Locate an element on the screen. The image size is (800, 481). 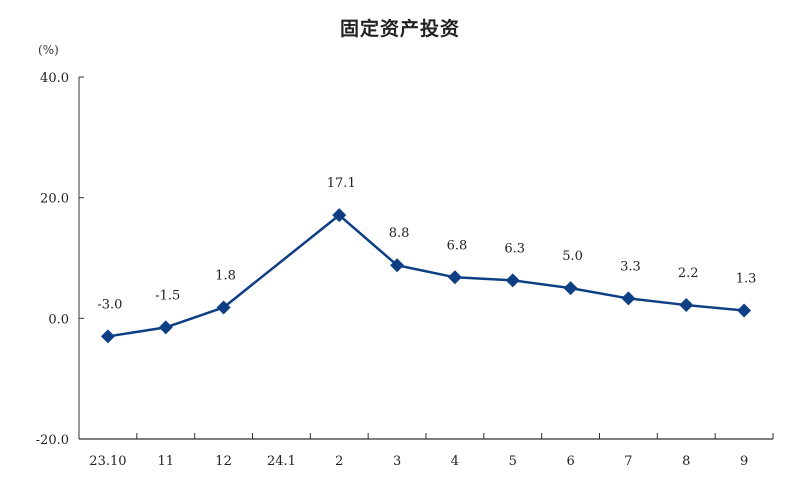
chart-title: 固定资产投资 is located at coordinates (399, 29).